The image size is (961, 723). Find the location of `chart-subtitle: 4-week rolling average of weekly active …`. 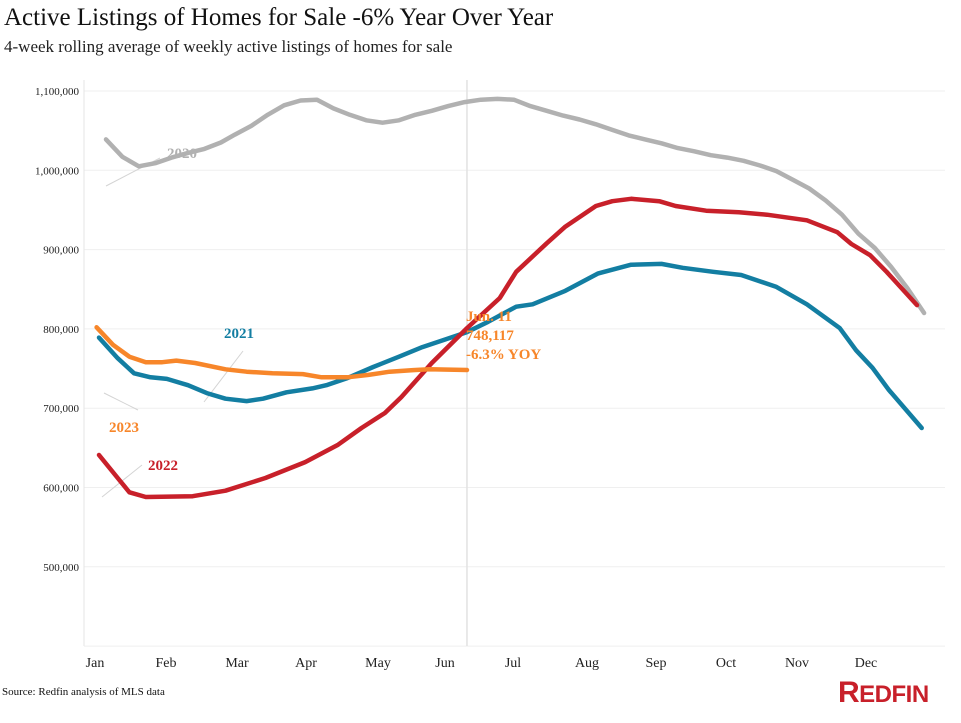

chart-subtitle: 4-week rolling average of weekly active … is located at coordinates (228, 46).